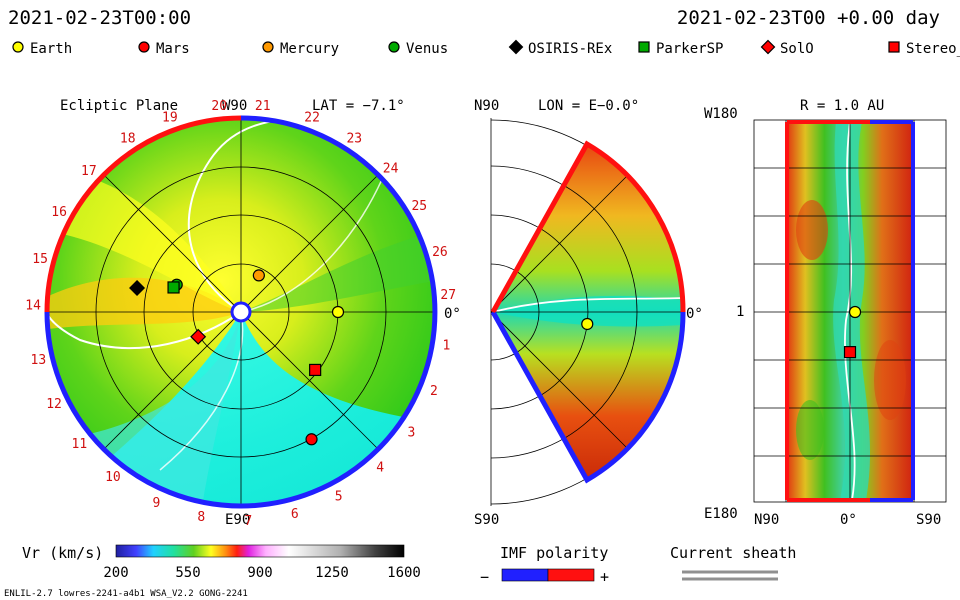 Image resolution: width=960 pixels, height=600 pixels. I want to click on meridional-body-earth, so click(587, 324).